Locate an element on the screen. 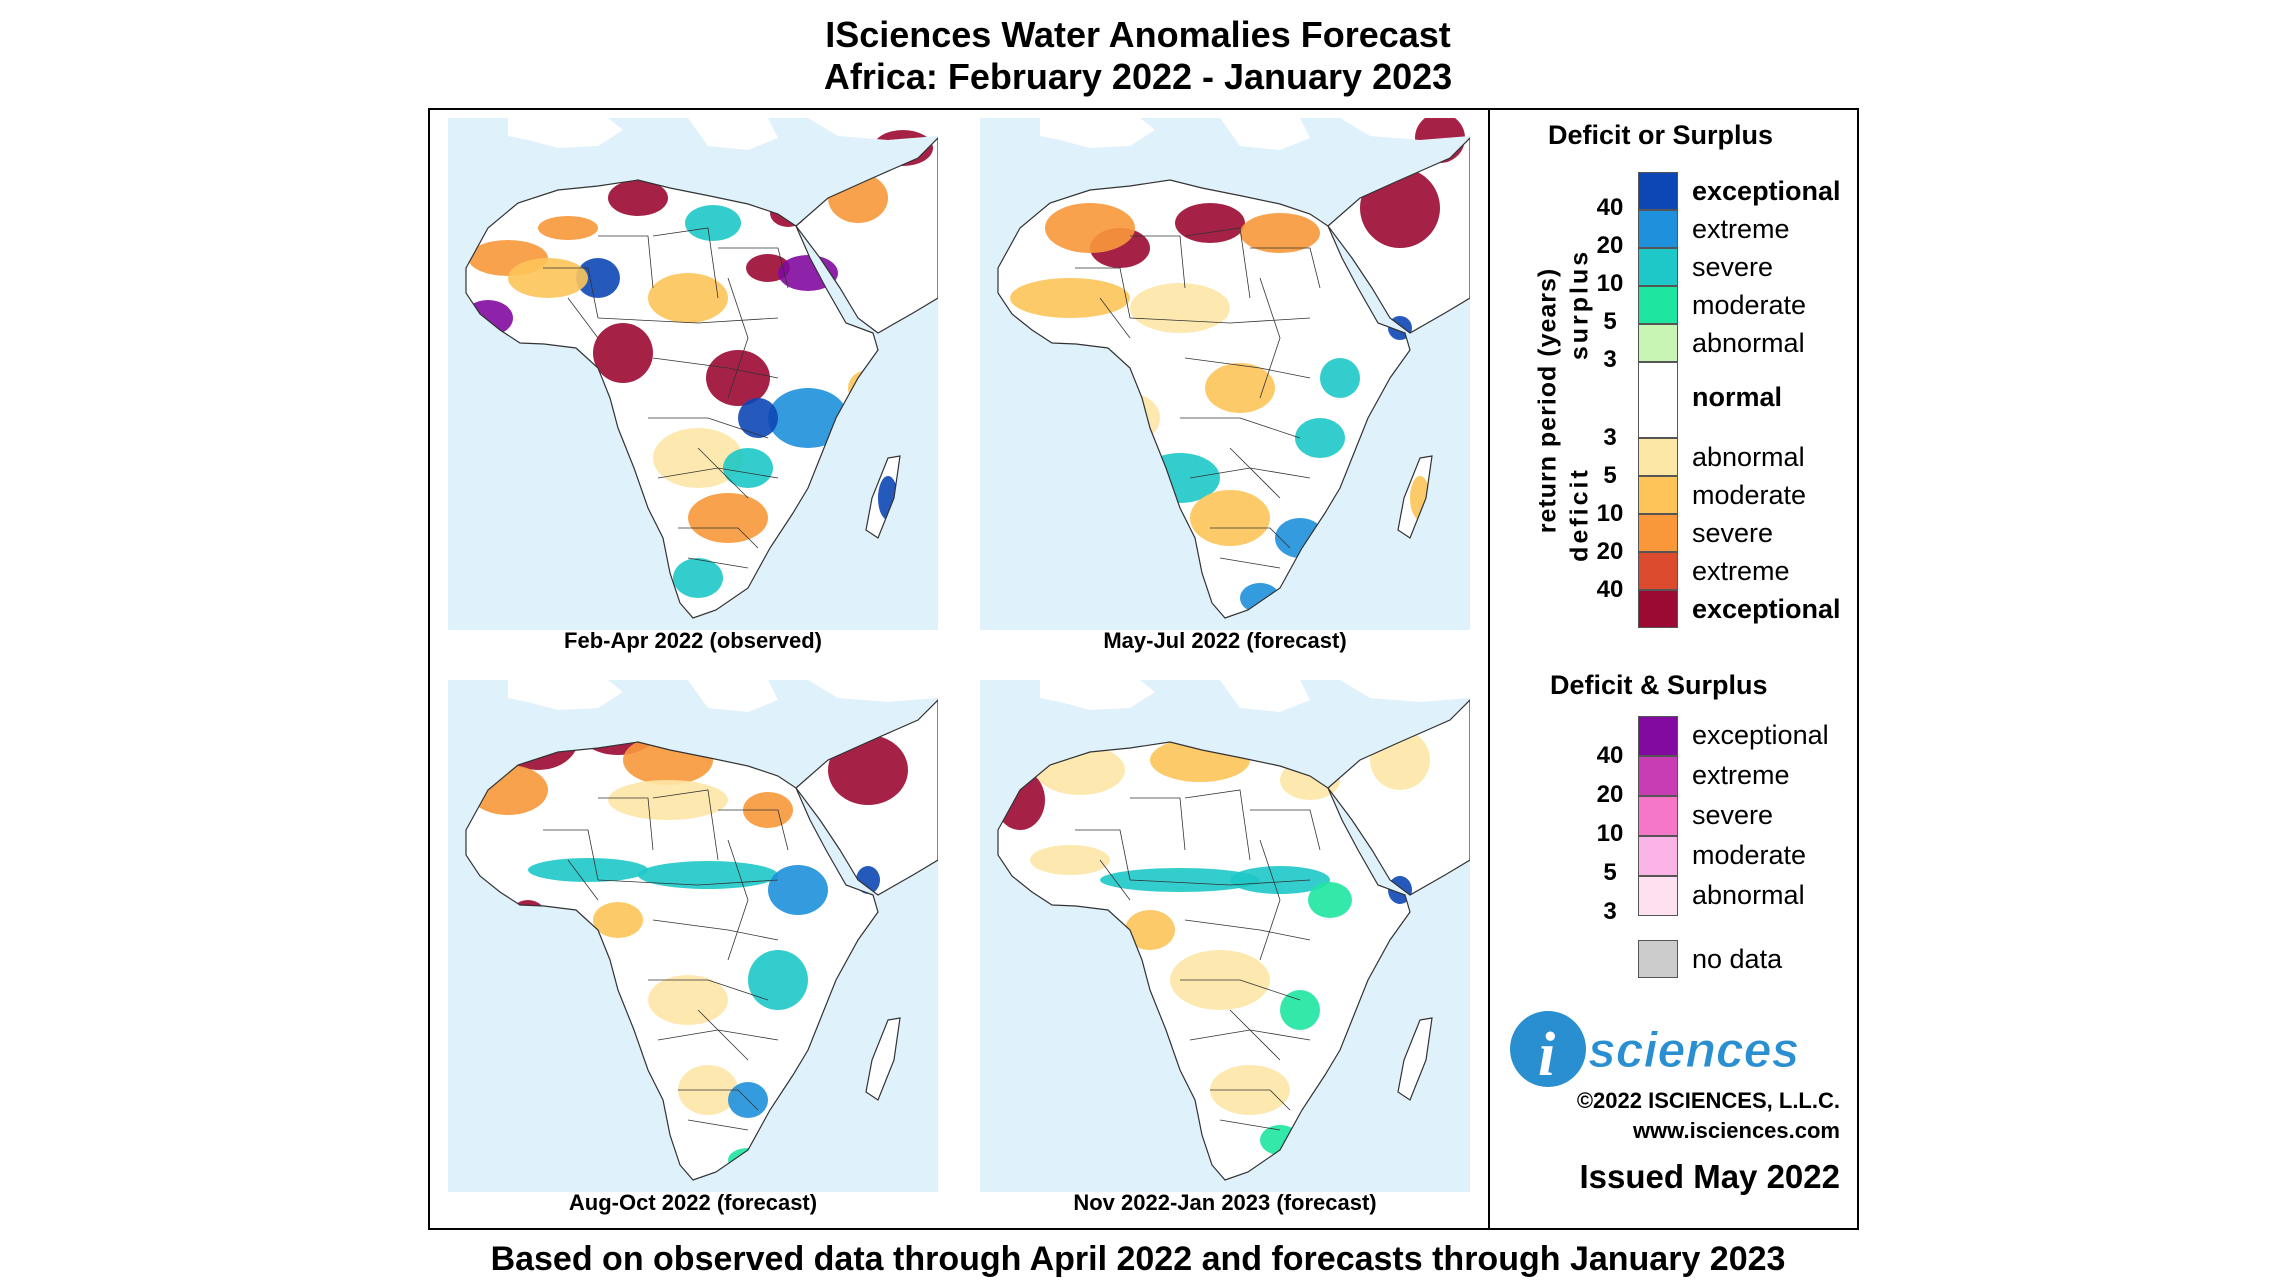 The width and height of the screenshot is (2276, 1280). surplus-label-moderate: moderate is located at coordinates (1749, 305).